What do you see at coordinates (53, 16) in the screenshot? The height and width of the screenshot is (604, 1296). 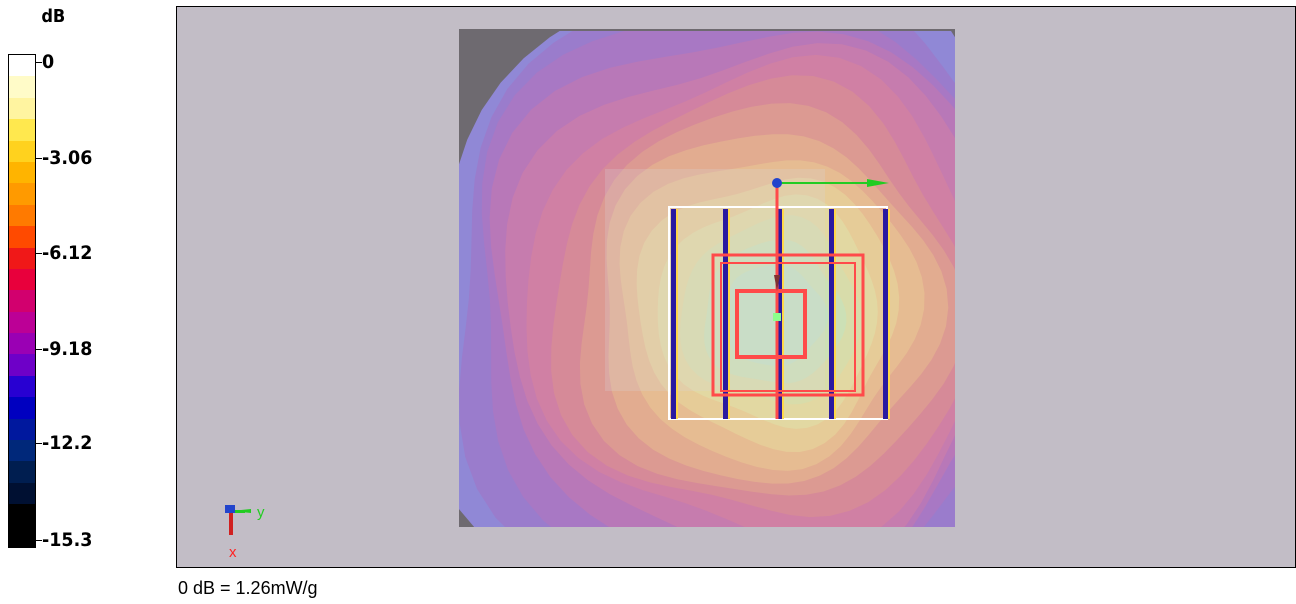 I see `legend-unit-label: dB` at bounding box center [53, 16].